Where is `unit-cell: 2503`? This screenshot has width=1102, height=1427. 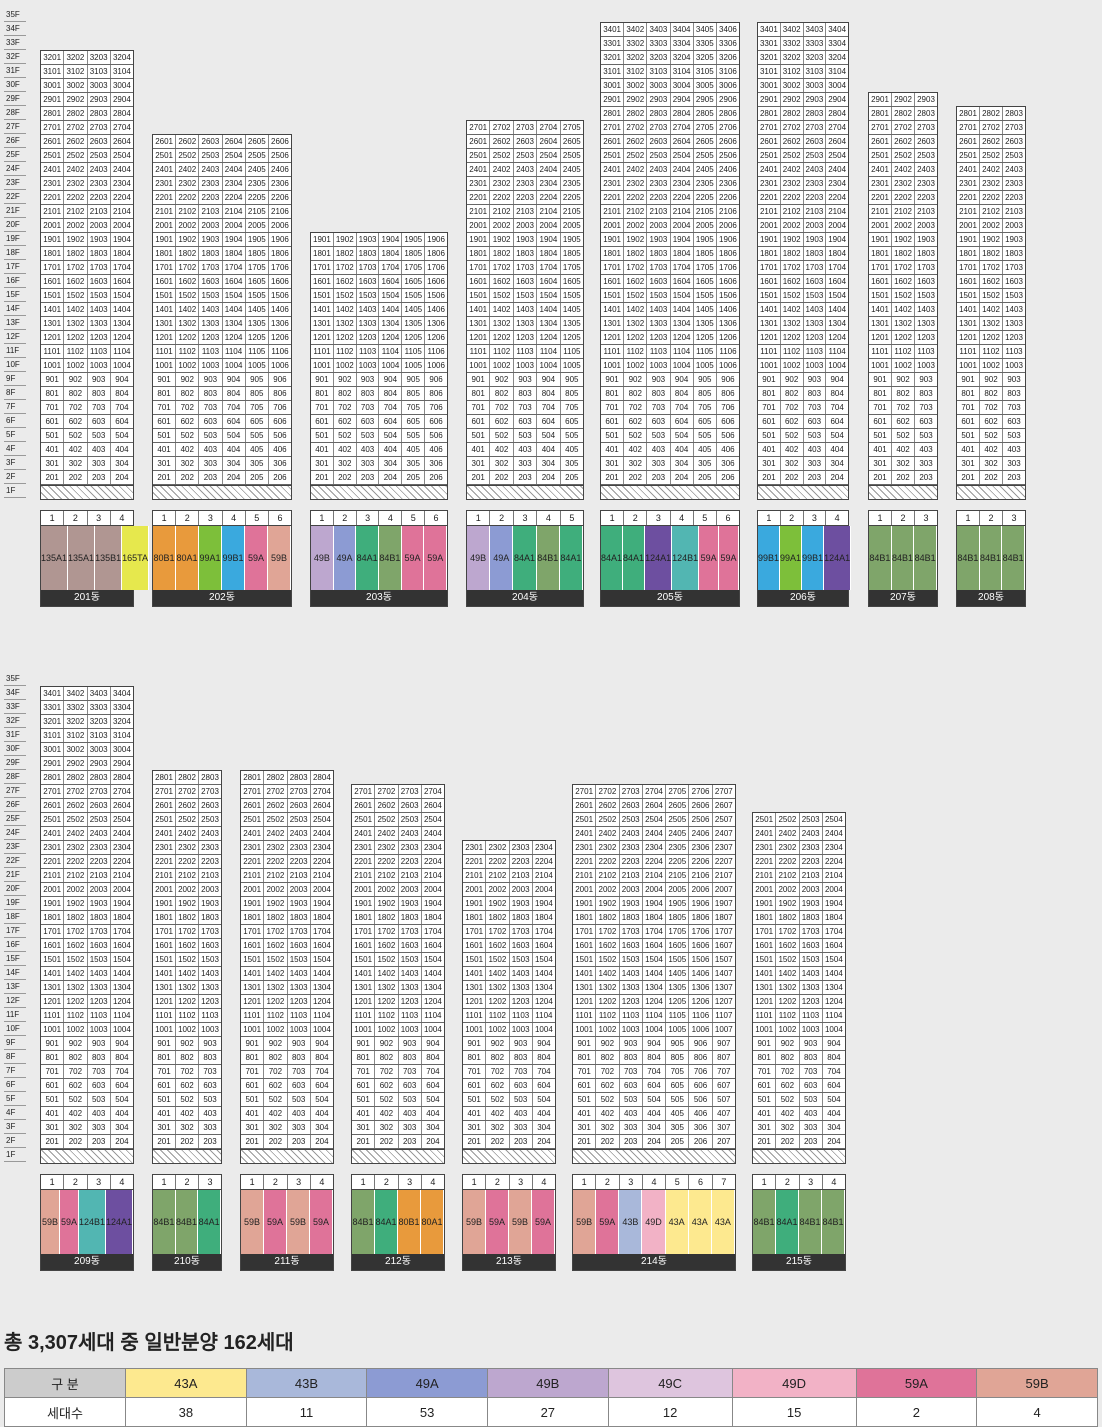 unit-cell: 2503 is located at coordinates (815, 155).